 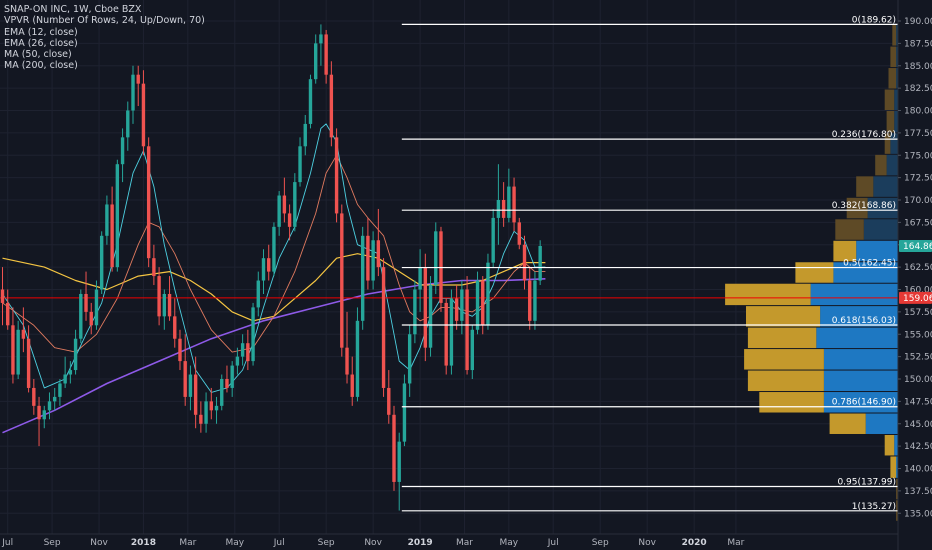 What do you see at coordinates (41, 43) in the screenshot?
I see `legend-ema26: EMA (26, close)` at bounding box center [41, 43].